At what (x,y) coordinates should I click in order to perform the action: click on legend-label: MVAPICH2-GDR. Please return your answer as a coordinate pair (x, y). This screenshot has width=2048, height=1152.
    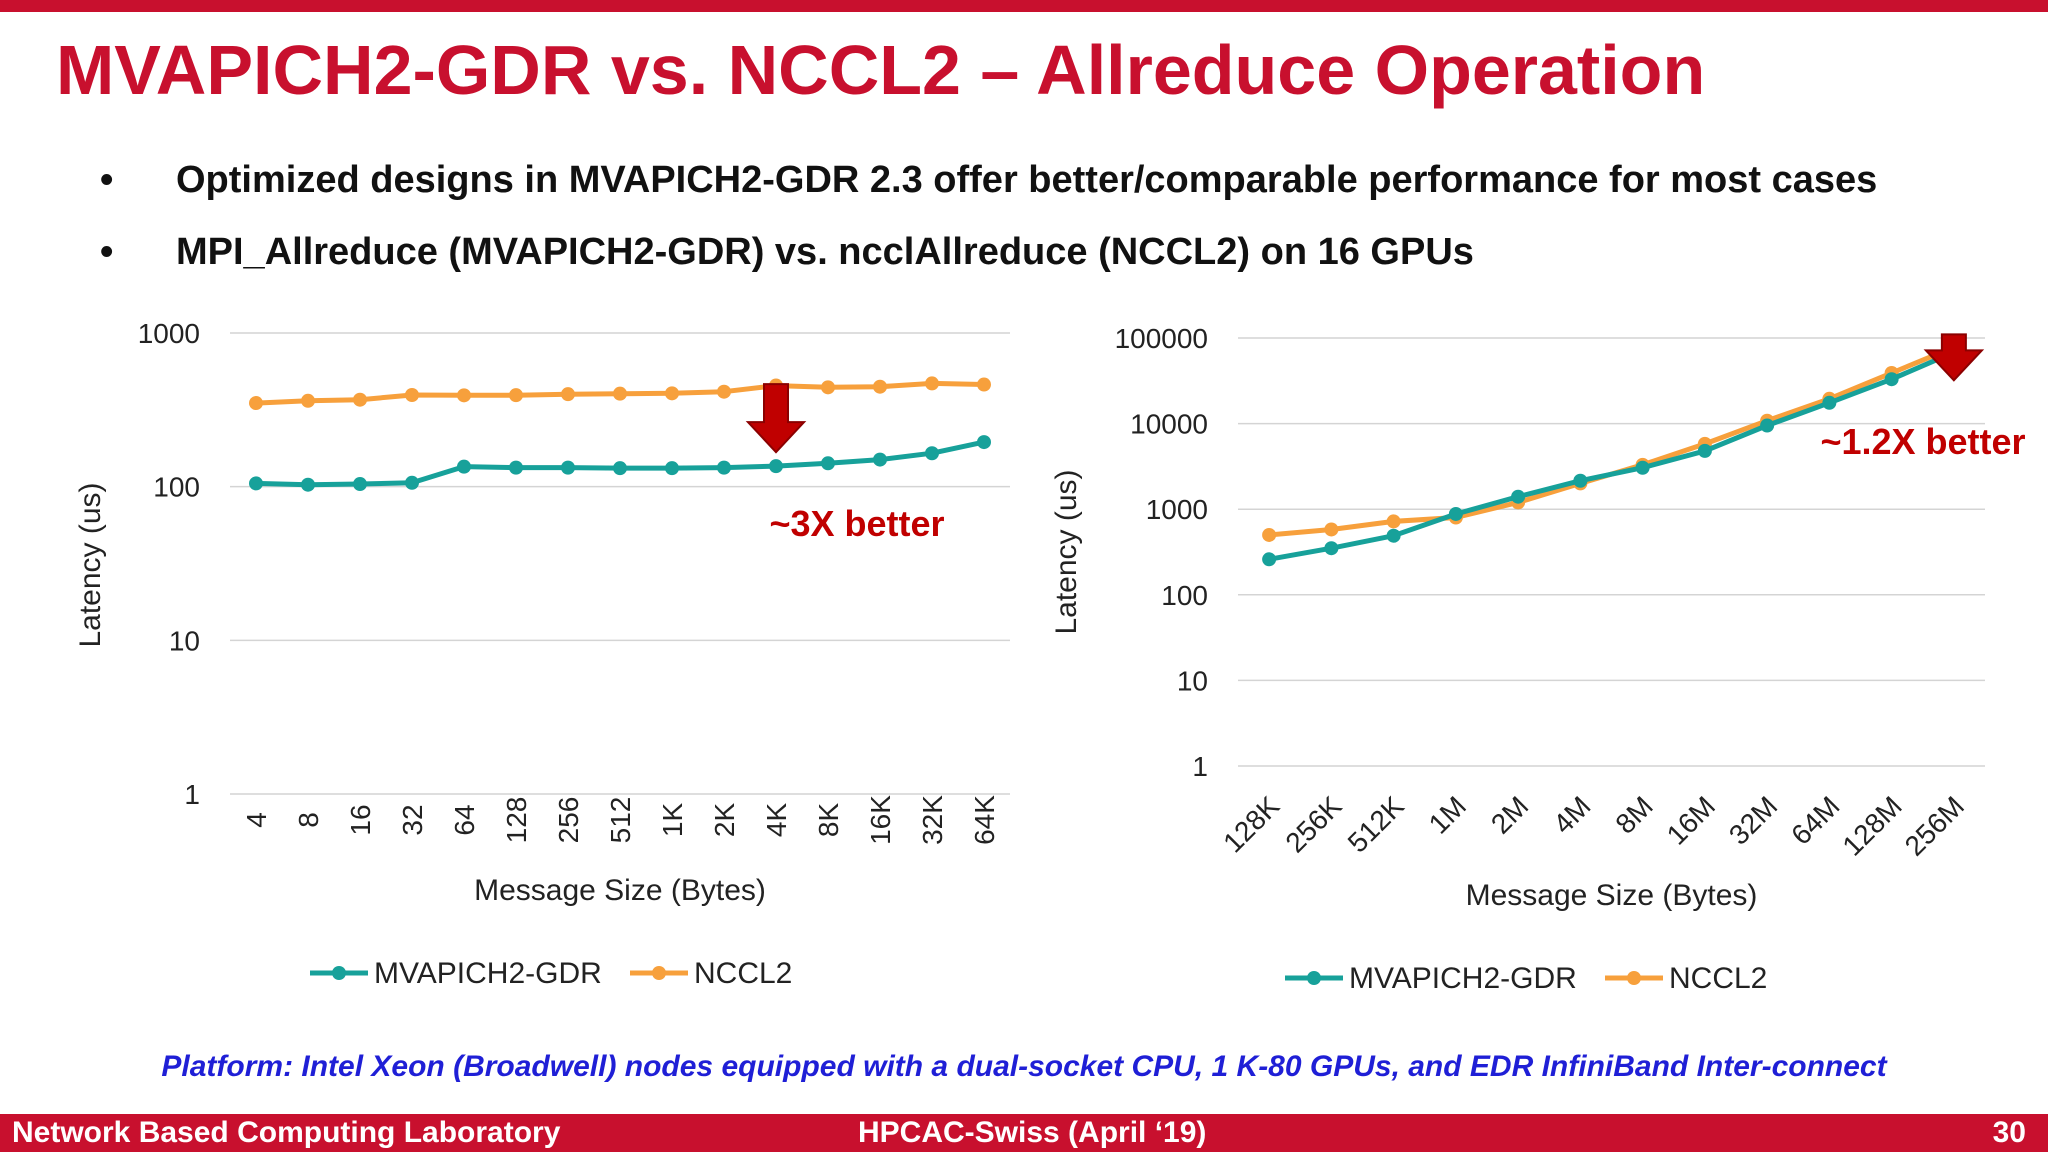
    Looking at the image, I should click on (1463, 978).